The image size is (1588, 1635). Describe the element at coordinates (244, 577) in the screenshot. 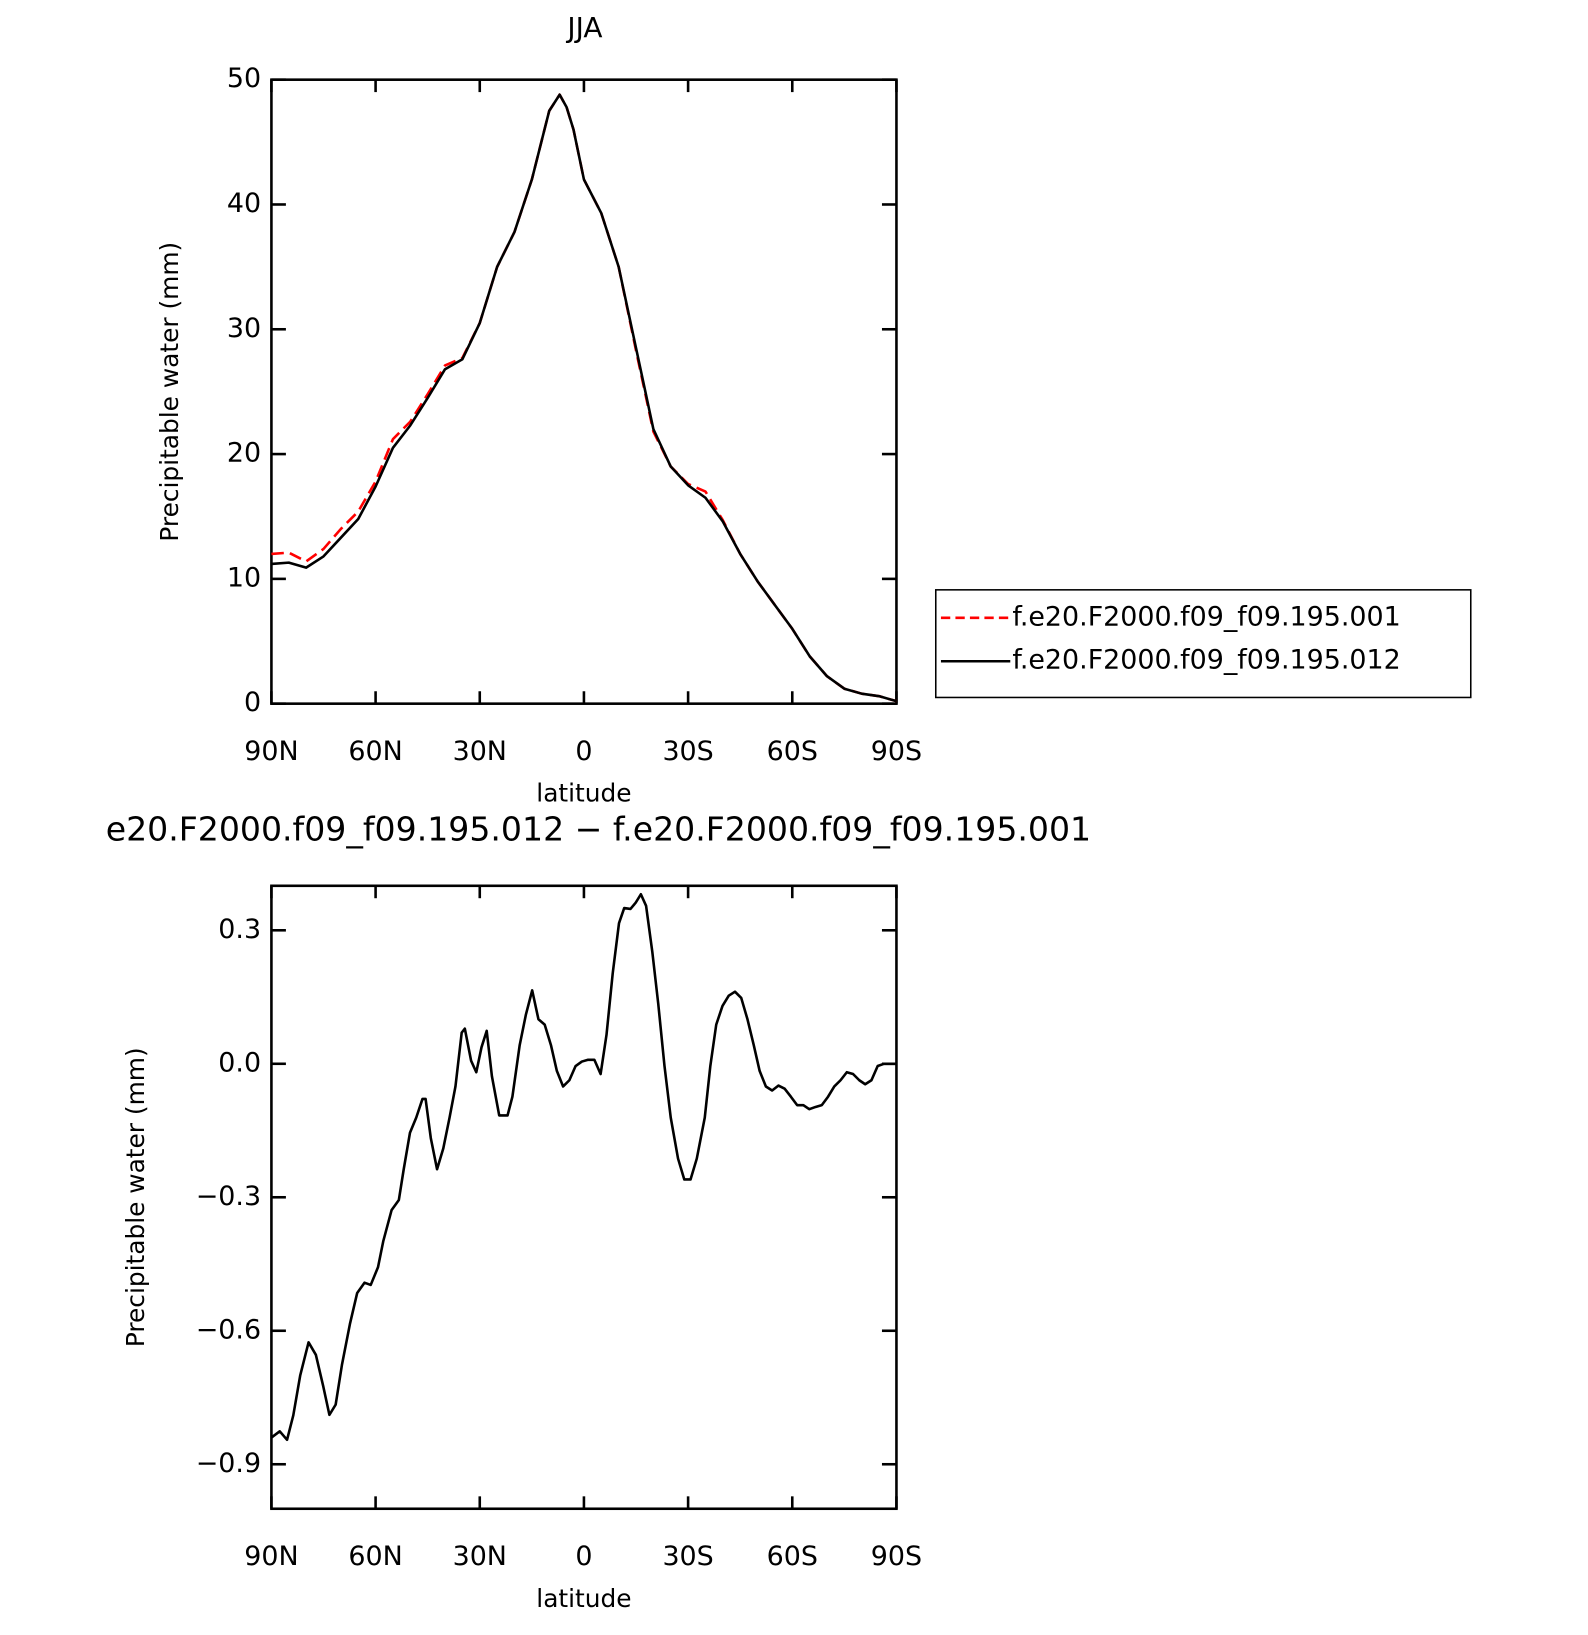

I see `y-tick-label: 10` at that location.